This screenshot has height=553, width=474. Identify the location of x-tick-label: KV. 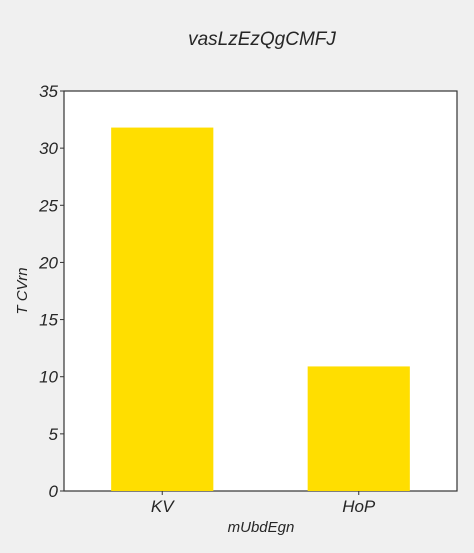
(163, 506).